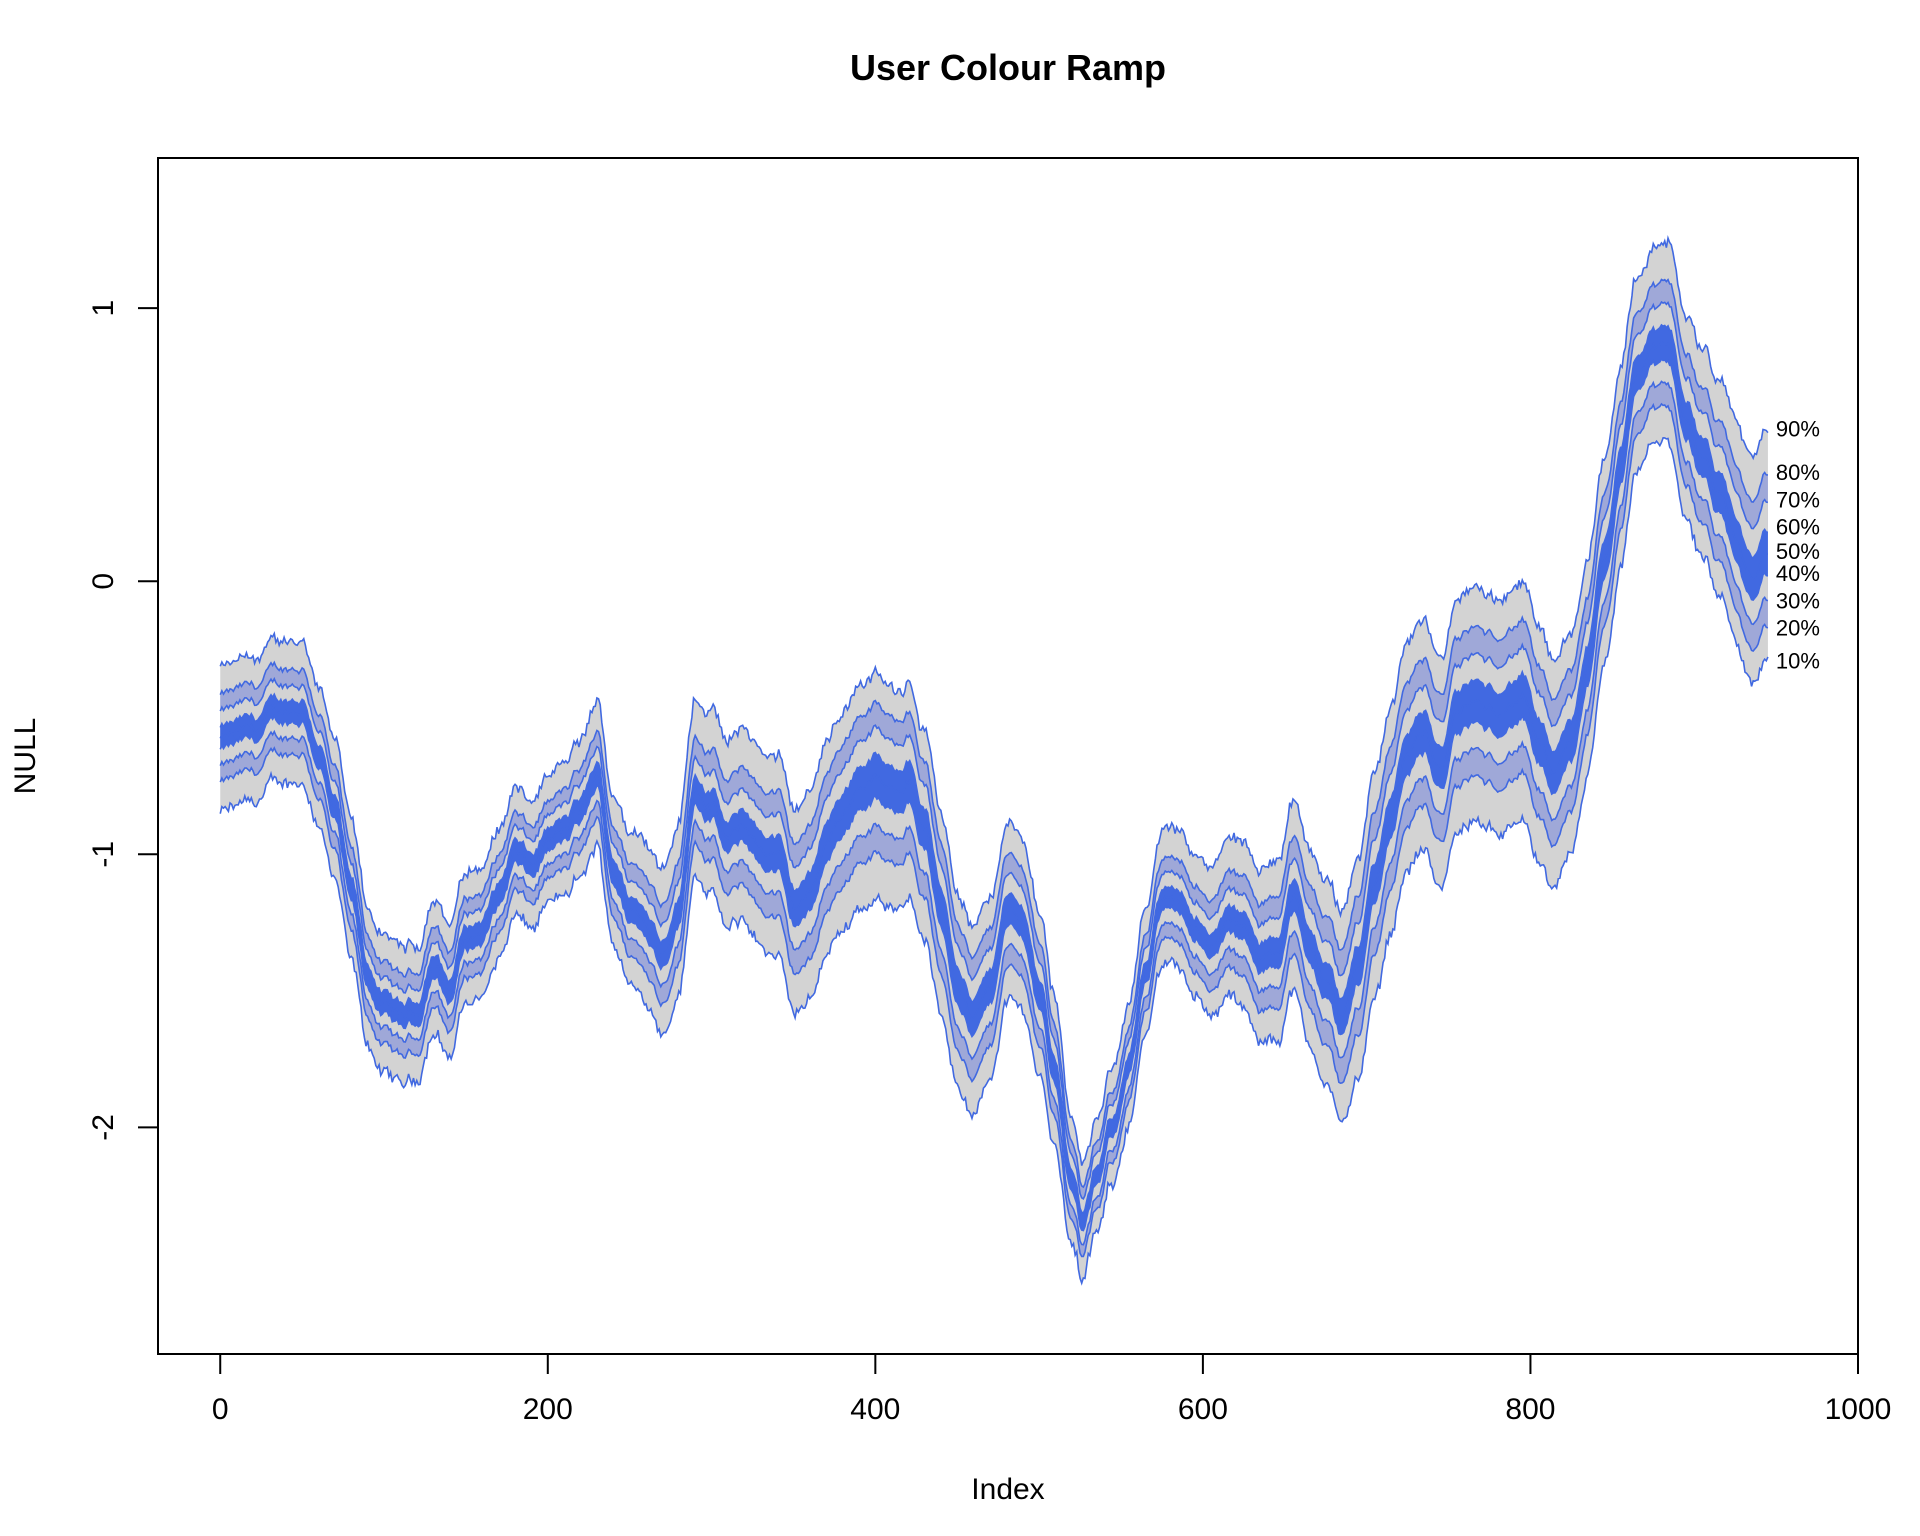 This screenshot has height=1536, width=1920. Describe the element at coordinates (123, 720) in the screenshot. I see `y-axis: -2 -1 0 1` at that location.